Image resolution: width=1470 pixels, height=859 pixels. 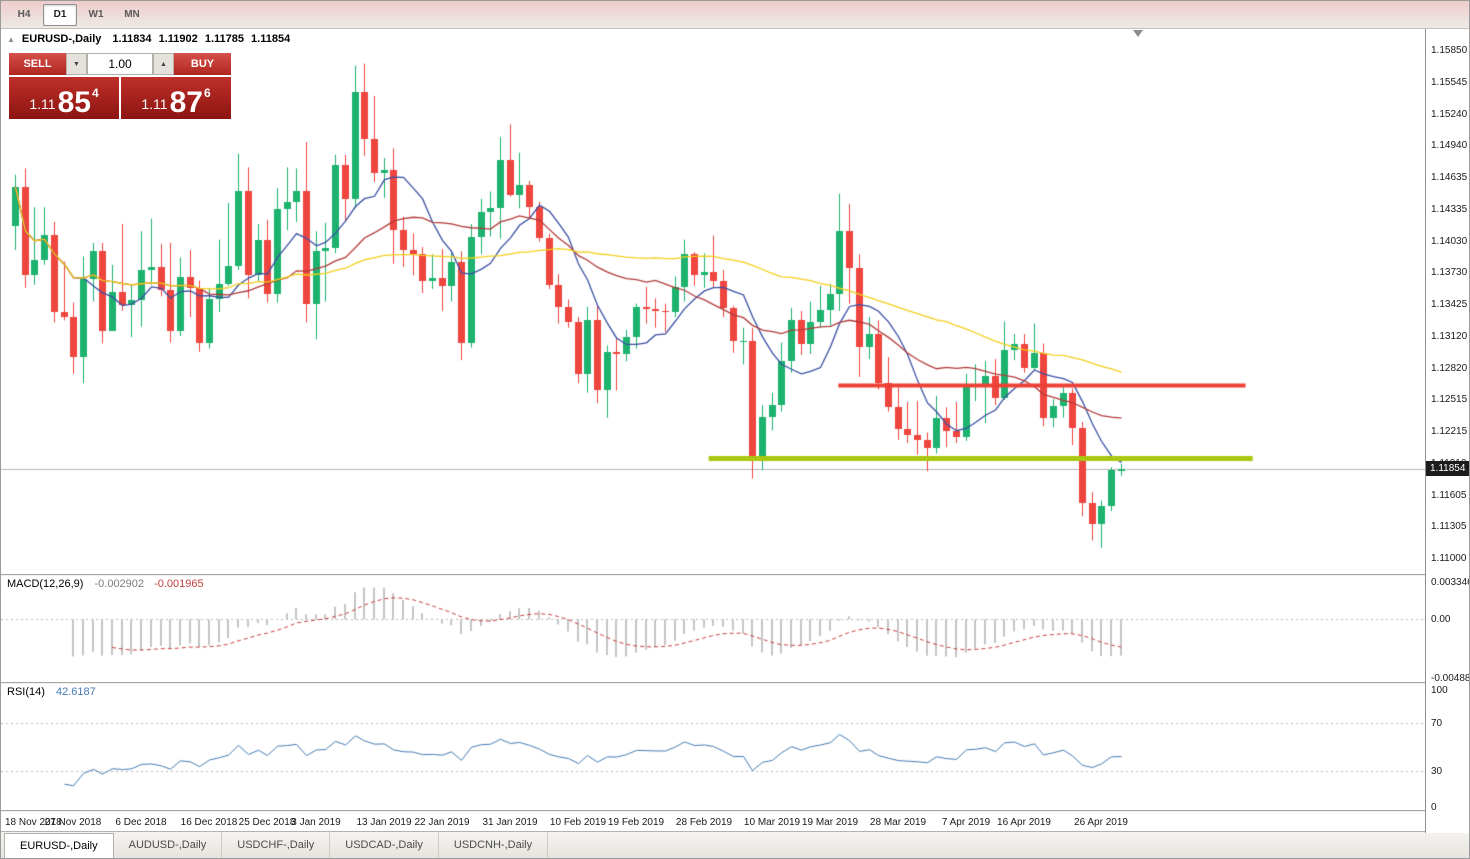 What do you see at coordinates (1437, 771) in the screenshot?
I see `rsi-axis-label: 30` at bounding box center [1437, 771].